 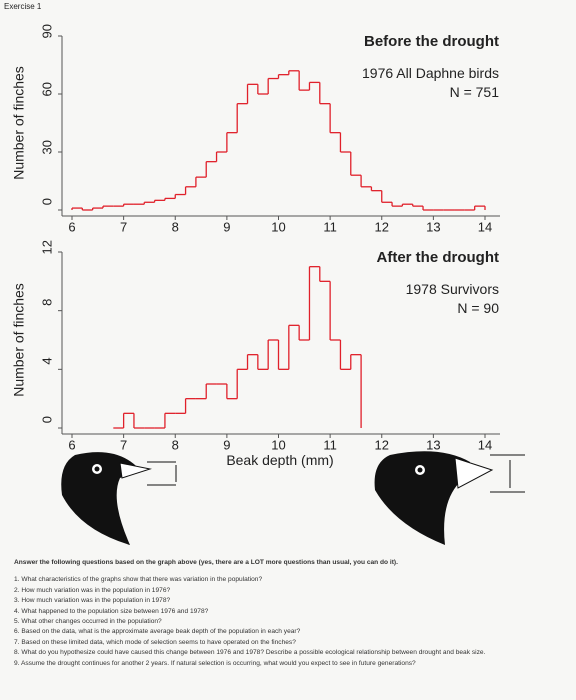 What do you see at coordinates (431, 41) in the screenshot?
I see `chart-title: Before the drought` at bounding box center [431, 41].